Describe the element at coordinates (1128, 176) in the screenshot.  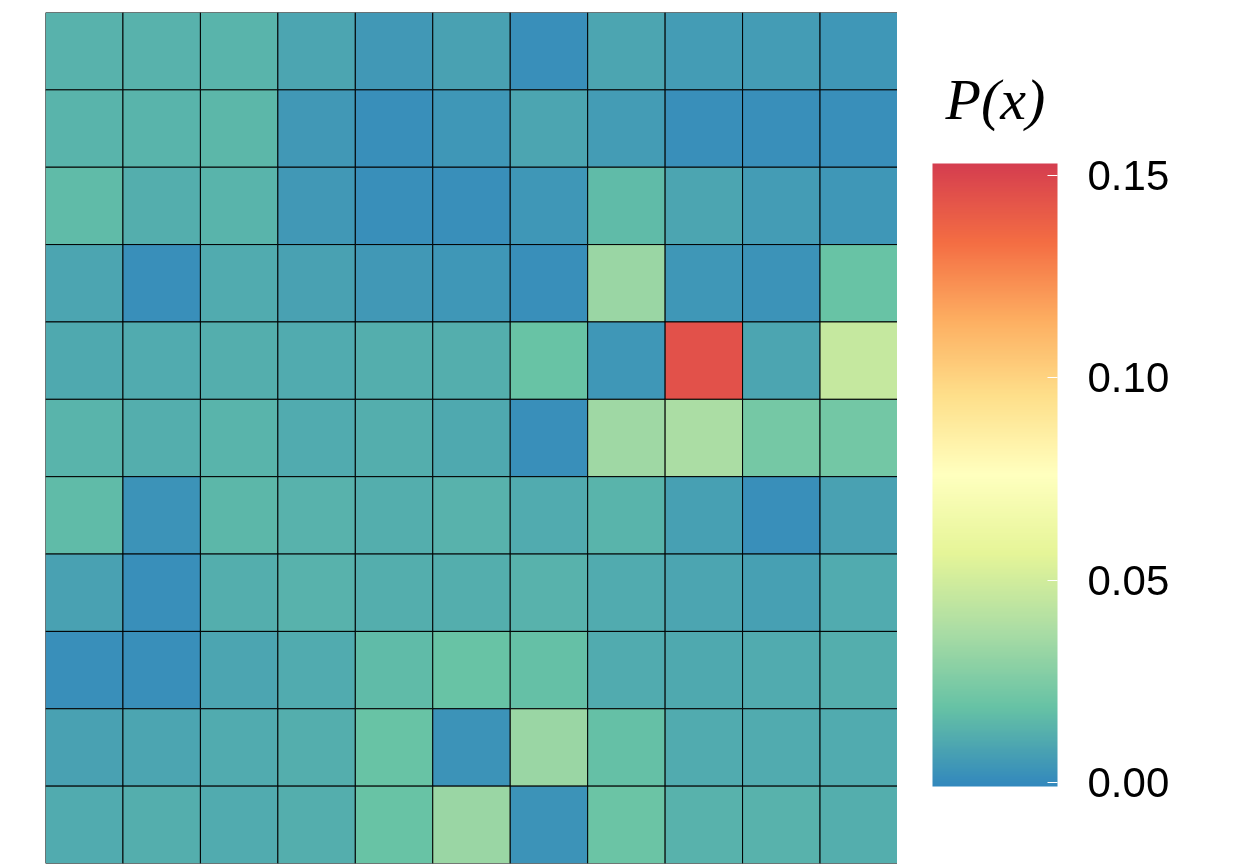
I see `color-bar-label: 0.15` at that location.